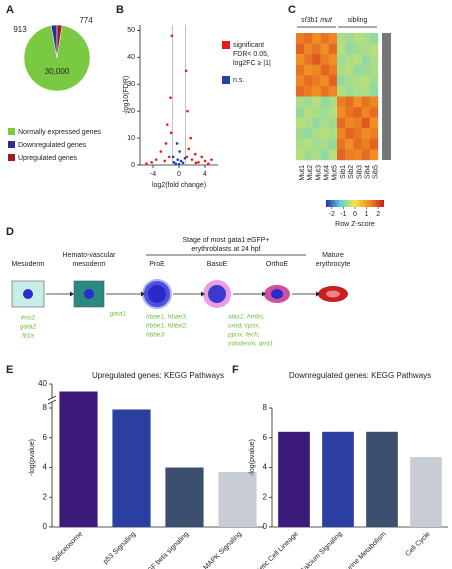 This screenshot has width=452, height=569. Describe the element at coordinates (166, 550) in the screenshot. I see `x-tick-label: TGF beta signaling` at that location.